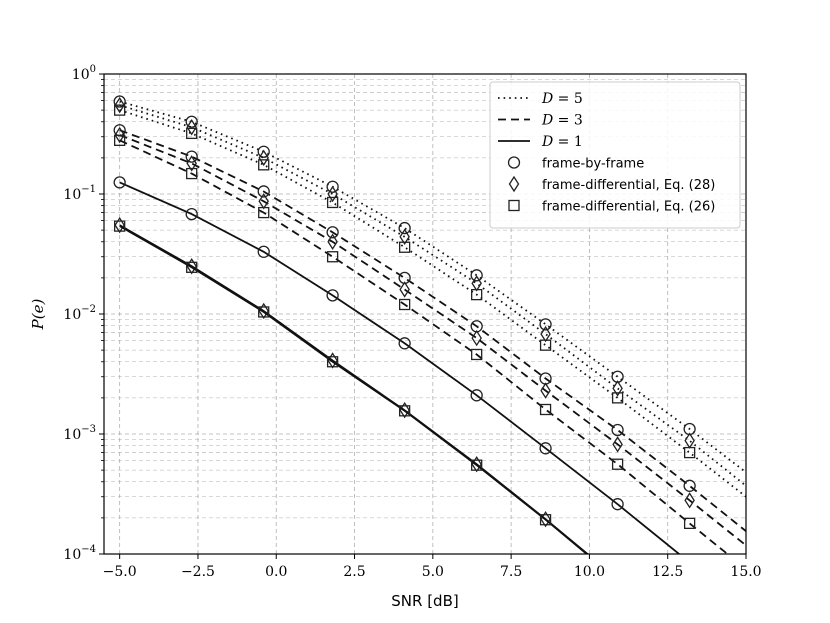 Image resolution: width=830 pixels, height=623 pixels. Describe the element at coordinates (593, 164) in the screenshot. I see `legend-label: frame-by-frame` at that location.